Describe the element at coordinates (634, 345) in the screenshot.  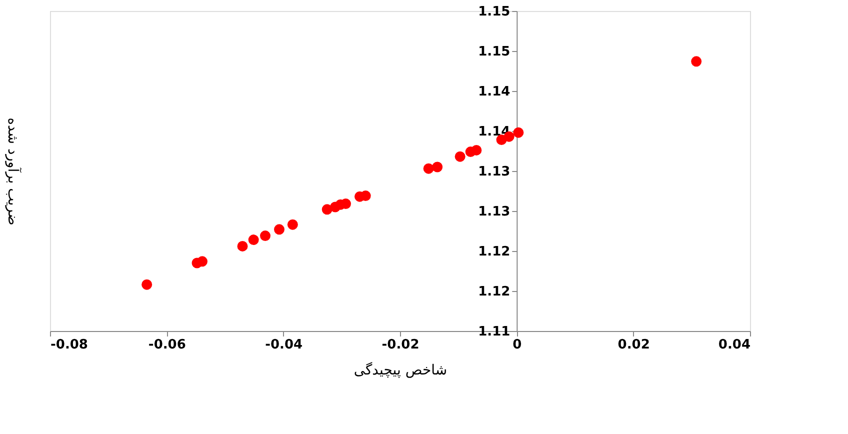
I see `x-tick-label: 0.02` at that location.